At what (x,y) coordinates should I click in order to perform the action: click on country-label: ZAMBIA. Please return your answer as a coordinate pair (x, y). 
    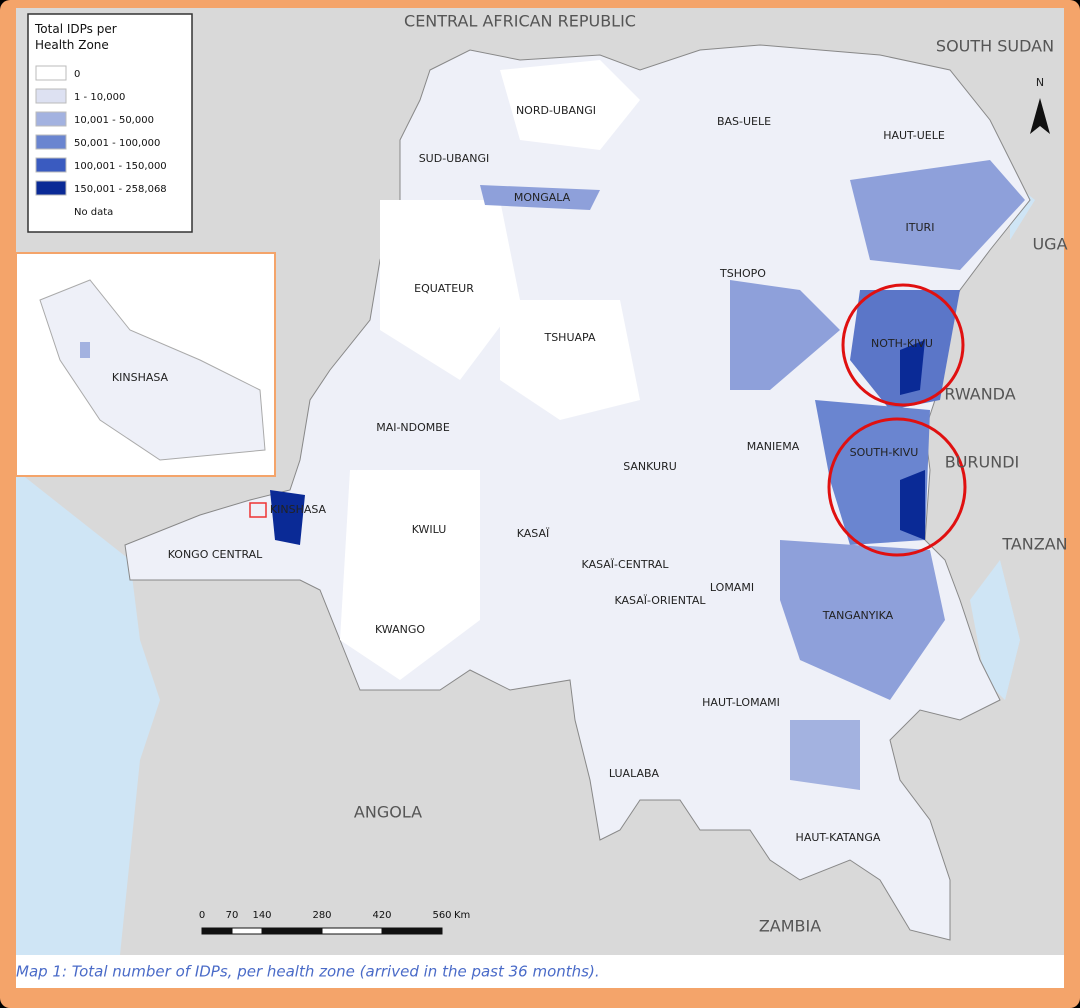
    Looking at the image, I should click on (790, 926).